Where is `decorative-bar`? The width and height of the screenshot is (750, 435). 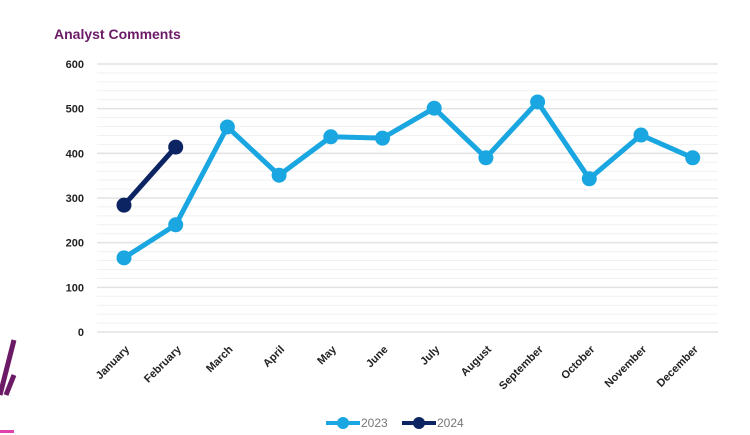 decorative-bar is located at coordinates (7, 431).